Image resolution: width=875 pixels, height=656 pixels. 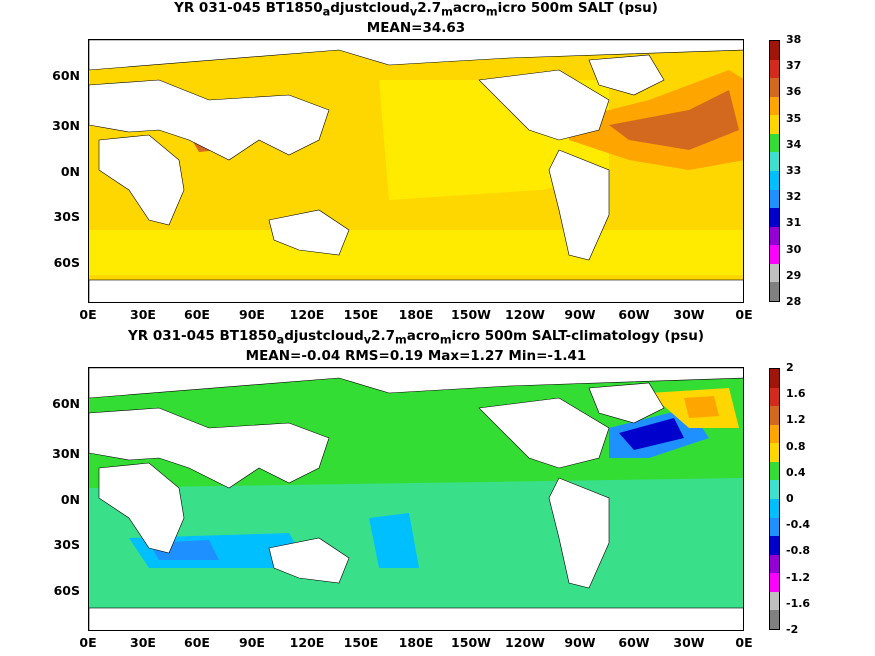 I want to click on colorbar-label: -0.8, so click(x=798, y=551).